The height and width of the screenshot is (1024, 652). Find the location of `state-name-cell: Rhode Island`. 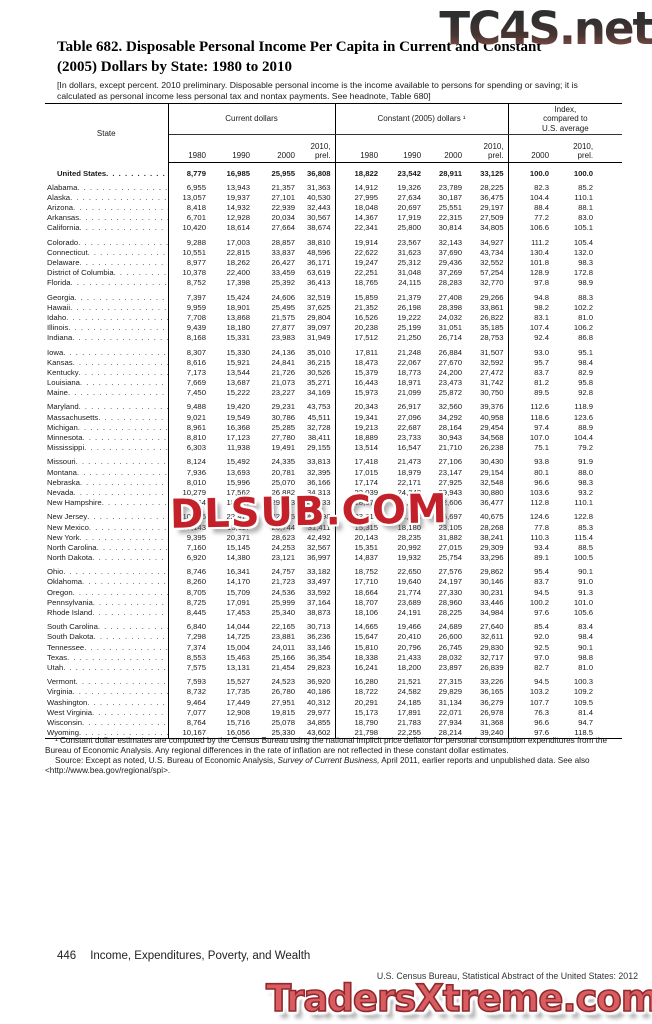

state-name-cell: Rhode Island is located at coordinates (107, 612).